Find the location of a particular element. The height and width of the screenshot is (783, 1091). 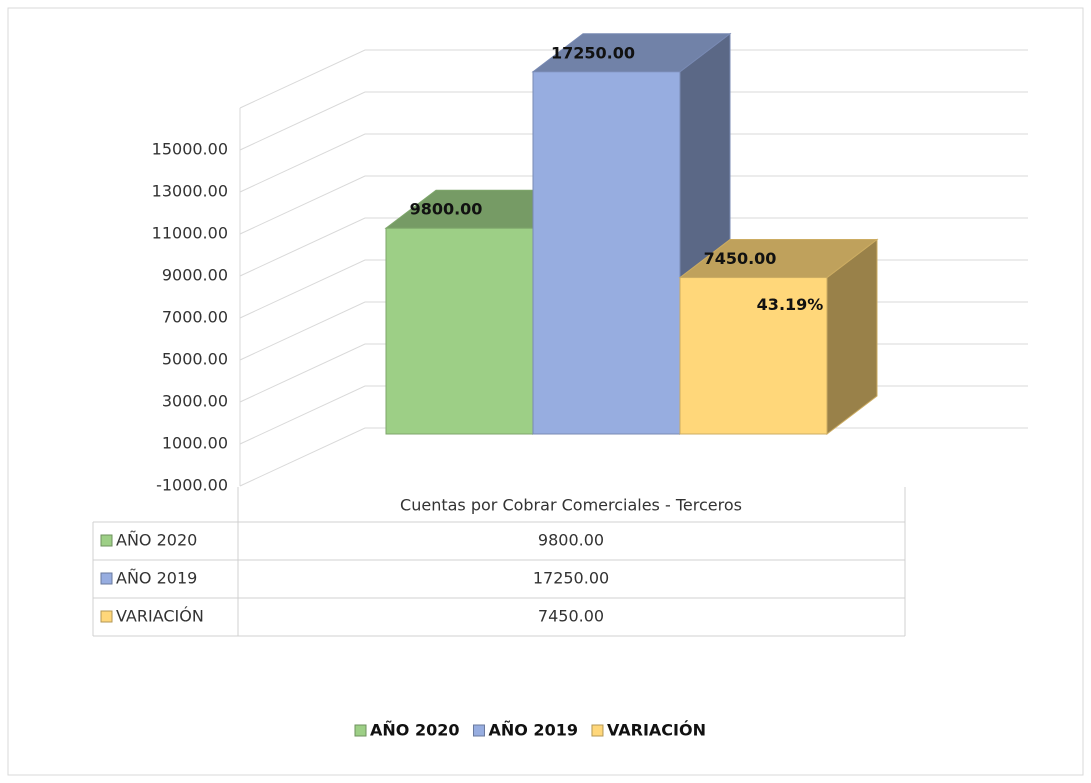

data-label: 9800.00 is located at coordinates (446, 209).